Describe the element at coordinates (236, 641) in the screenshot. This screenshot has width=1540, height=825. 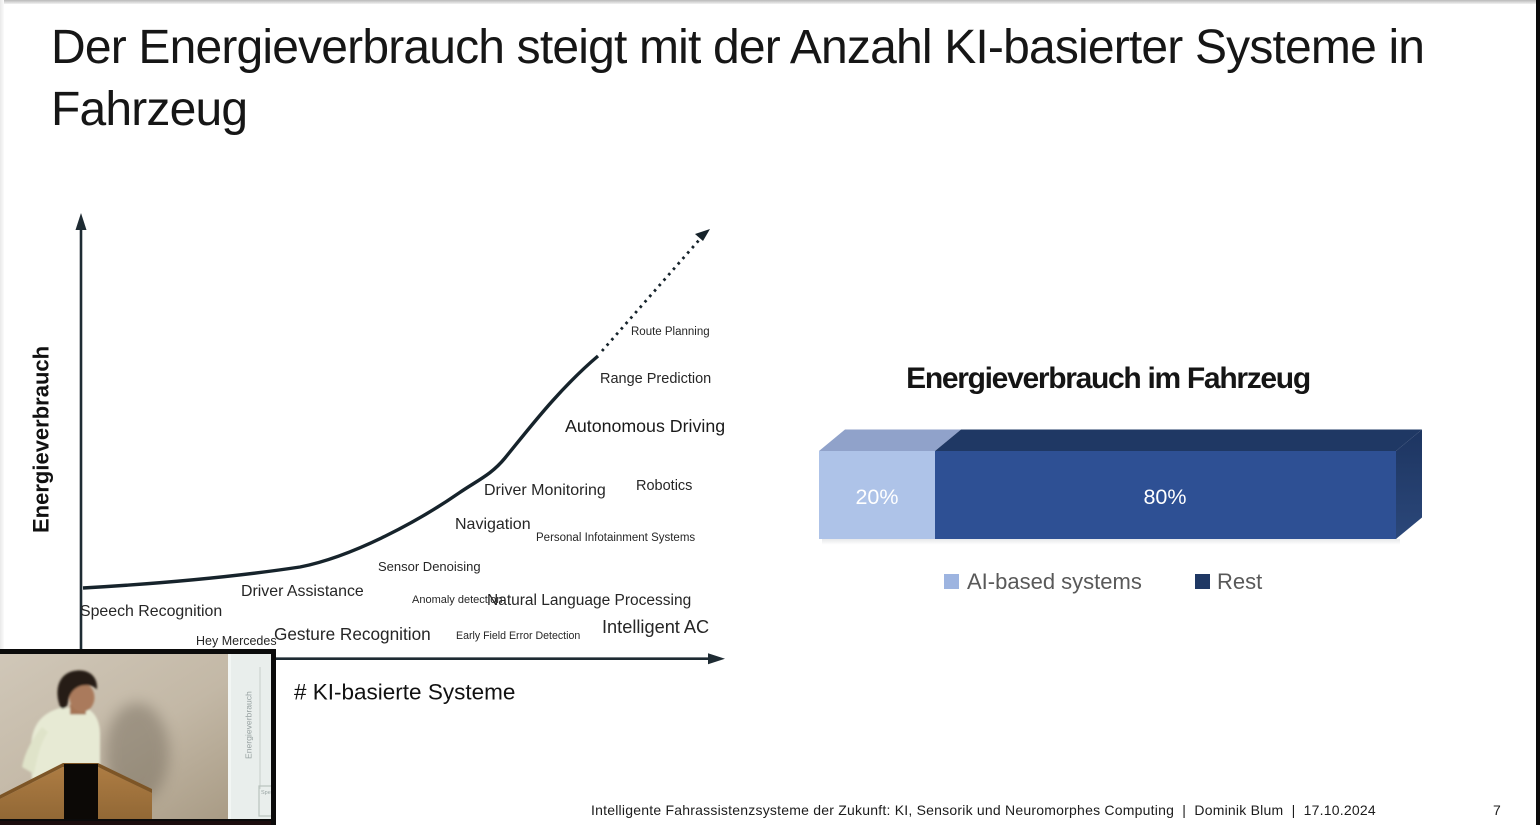
I see `svg-text: Hey Mercedes` at that location.